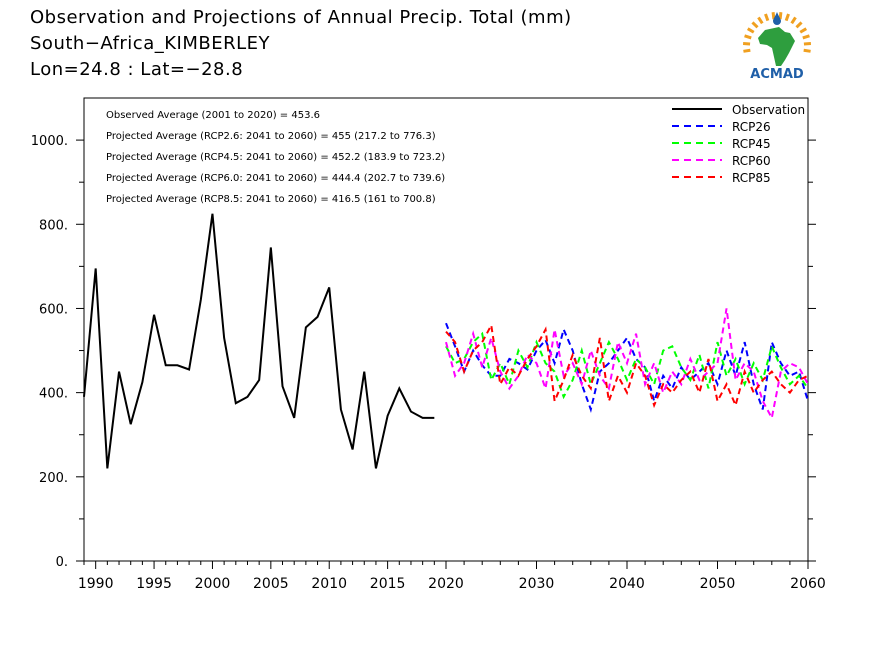 This screenshot has height=659, width=879. I want to click on legend-label: RCP26, so click(751, 127).